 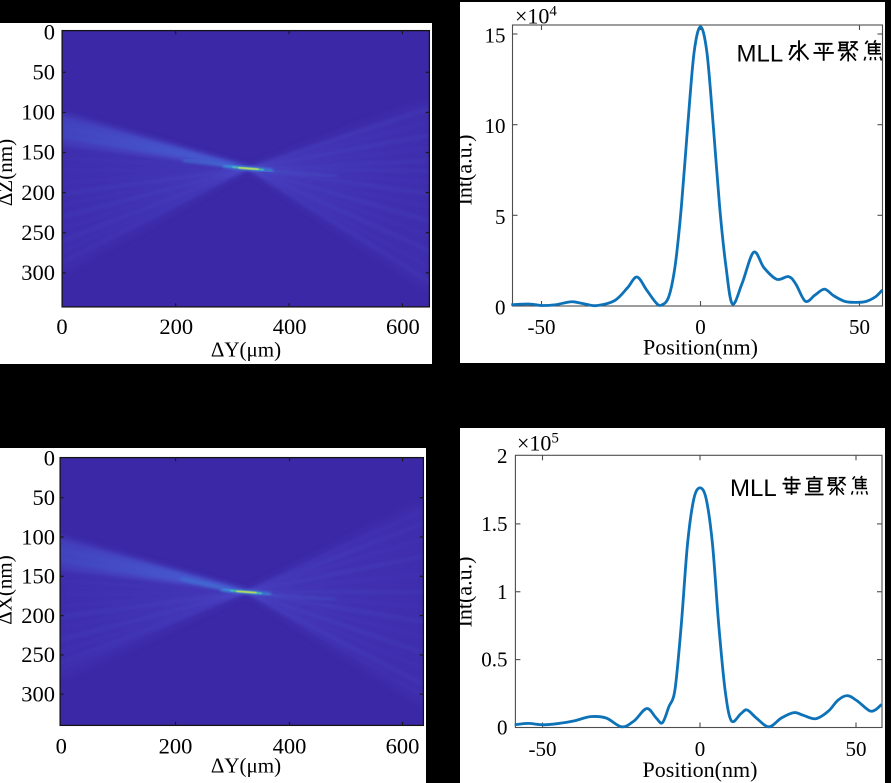 I want to click on svg-text: 15, so click(x=494, y=36).